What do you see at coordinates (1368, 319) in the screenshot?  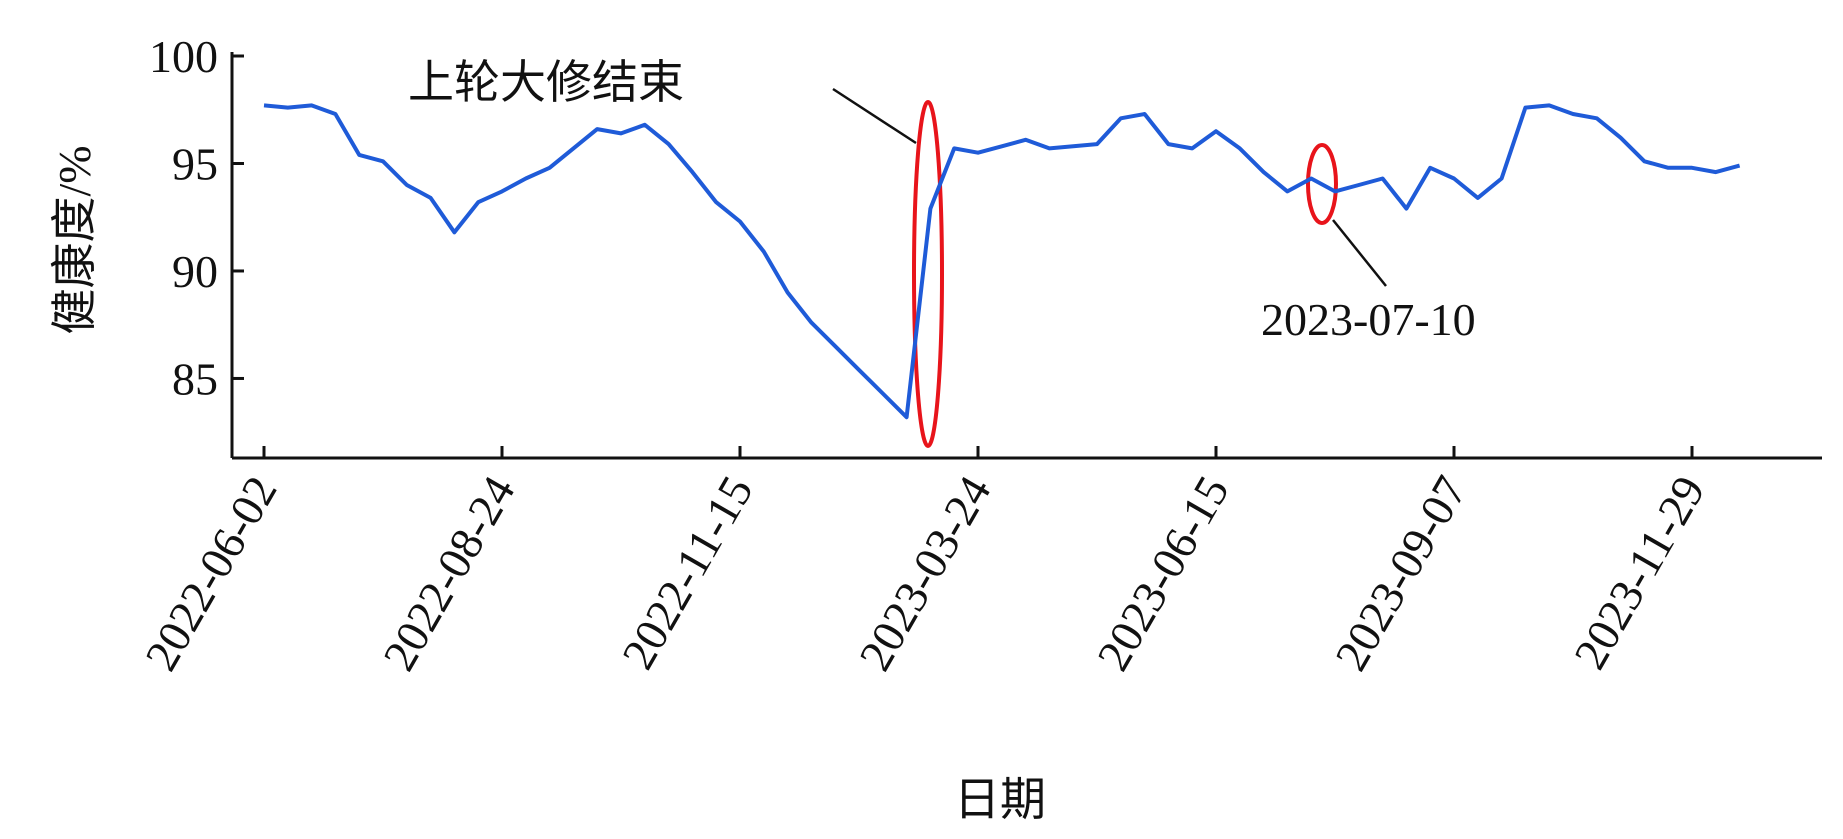 I see `annotation: 2023-07-10` at bounding box center [1368, 319].